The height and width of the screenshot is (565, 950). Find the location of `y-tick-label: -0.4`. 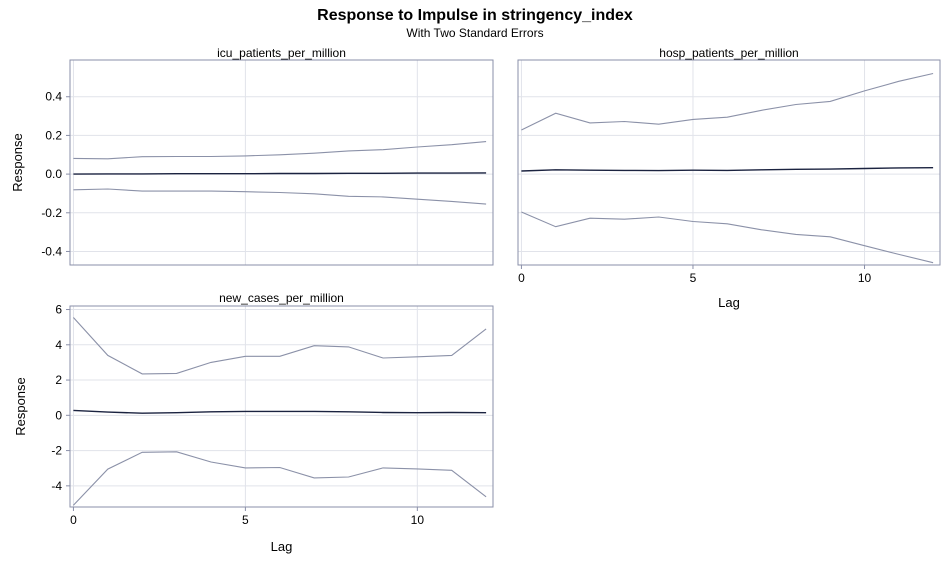

y-tick-label: -0.4 is located at coordinates (51, 251).